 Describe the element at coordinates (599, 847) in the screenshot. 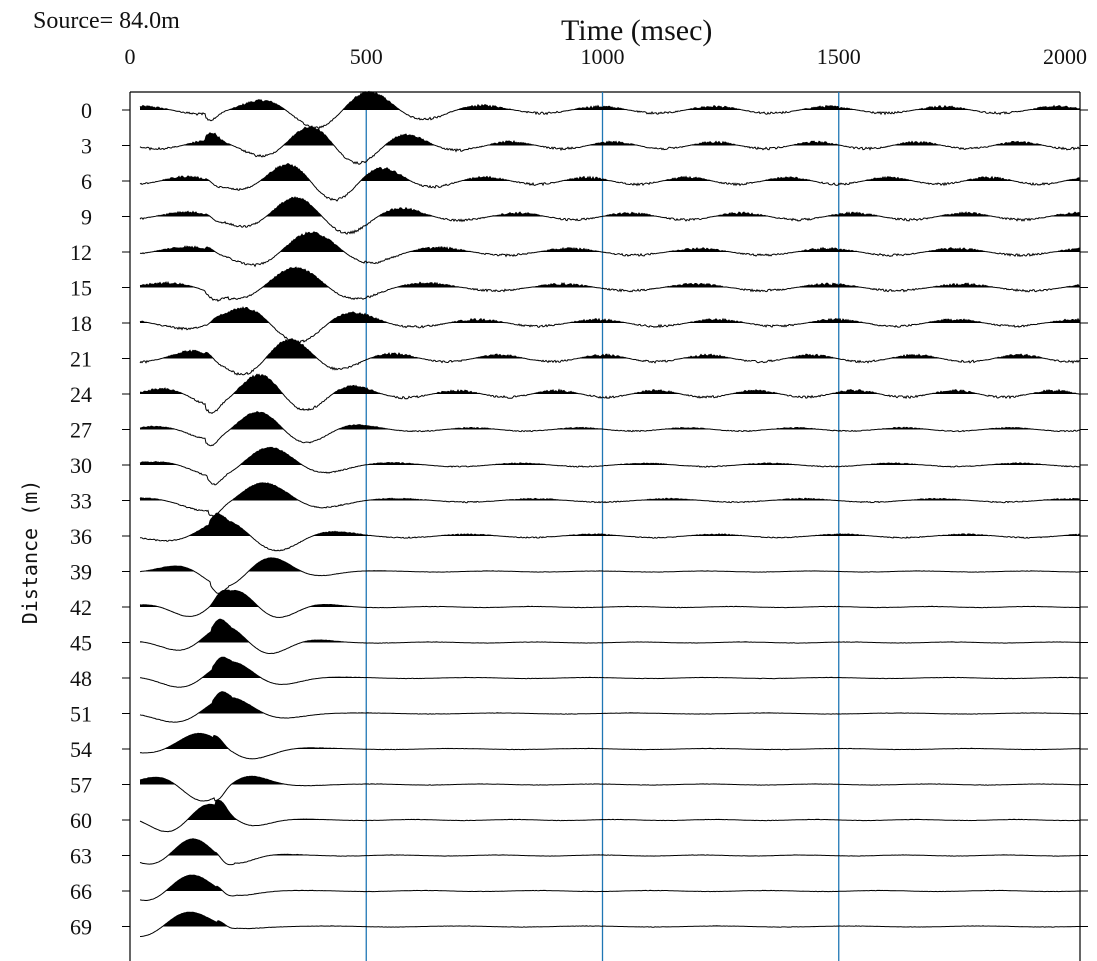

I see `trace-fill-63m` at that location.